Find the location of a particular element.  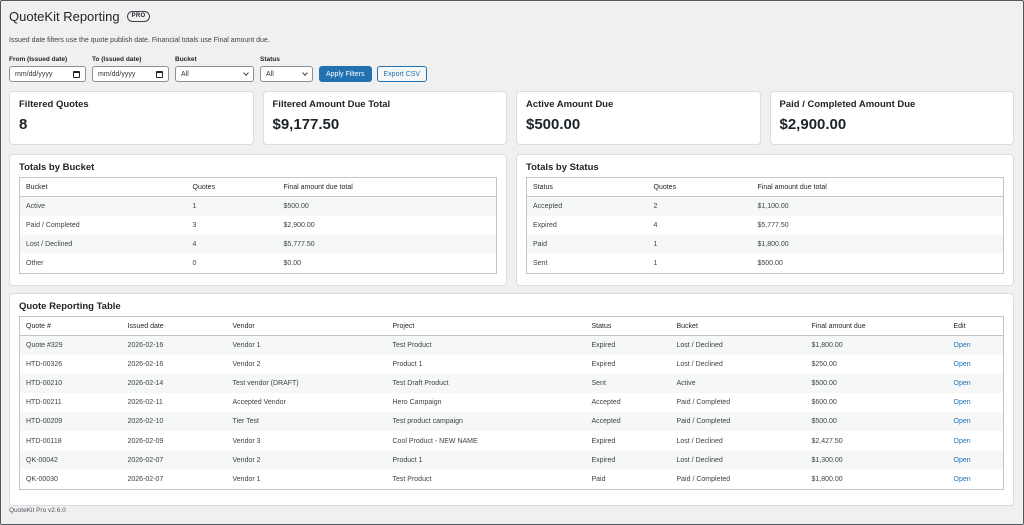

bucket-label: Bucket is located at coordinates (186, 59).